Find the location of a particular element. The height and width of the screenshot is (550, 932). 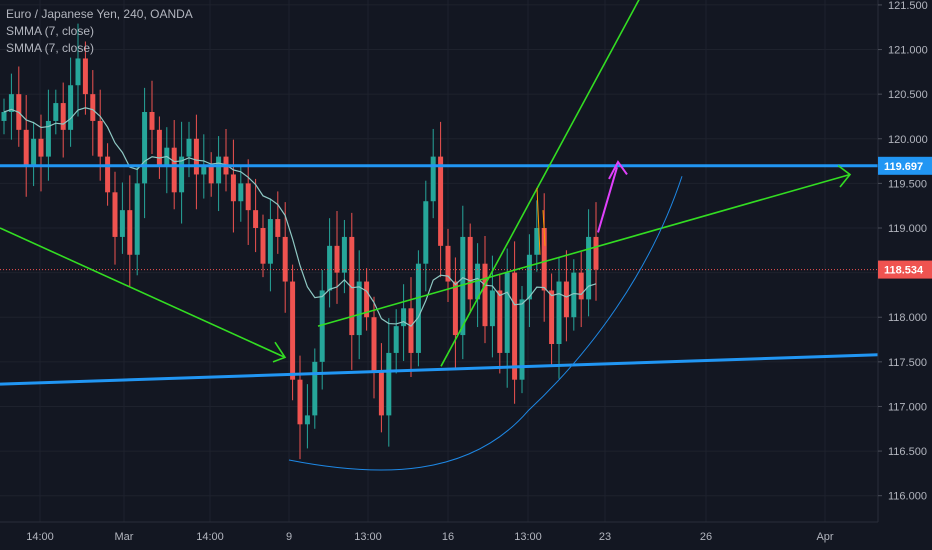

indicator-smma-2: SMMA (7, close) is located at coordinates (50, 48).